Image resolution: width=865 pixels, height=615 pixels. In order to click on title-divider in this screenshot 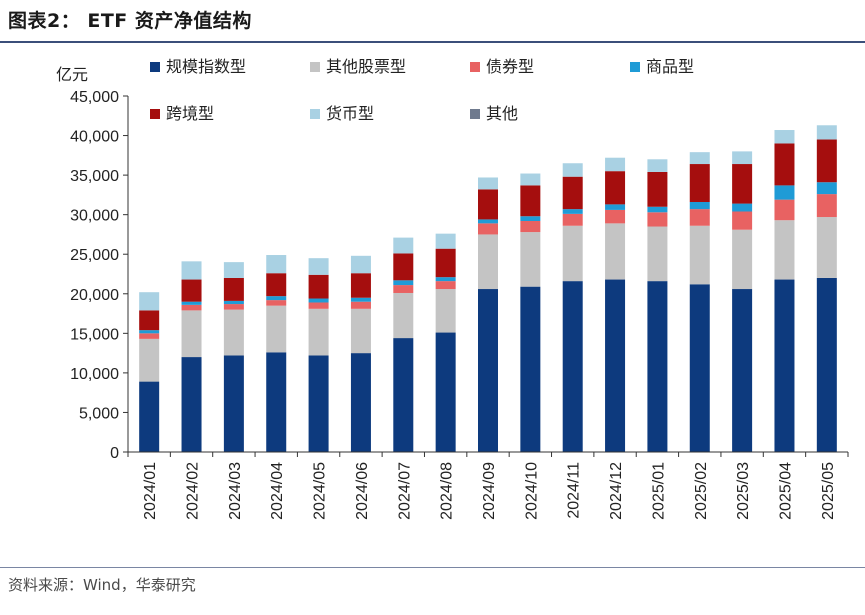, I will do `click(432, 42)`.